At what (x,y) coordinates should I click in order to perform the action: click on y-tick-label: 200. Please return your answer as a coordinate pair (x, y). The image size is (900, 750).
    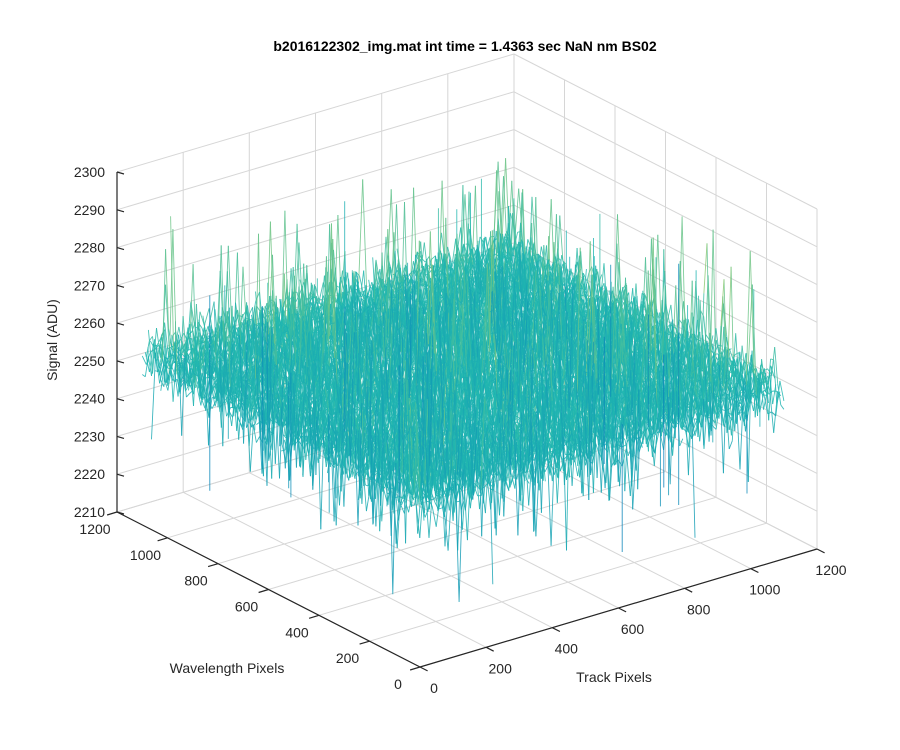
    Looking at the image, I should click on (348, 658).